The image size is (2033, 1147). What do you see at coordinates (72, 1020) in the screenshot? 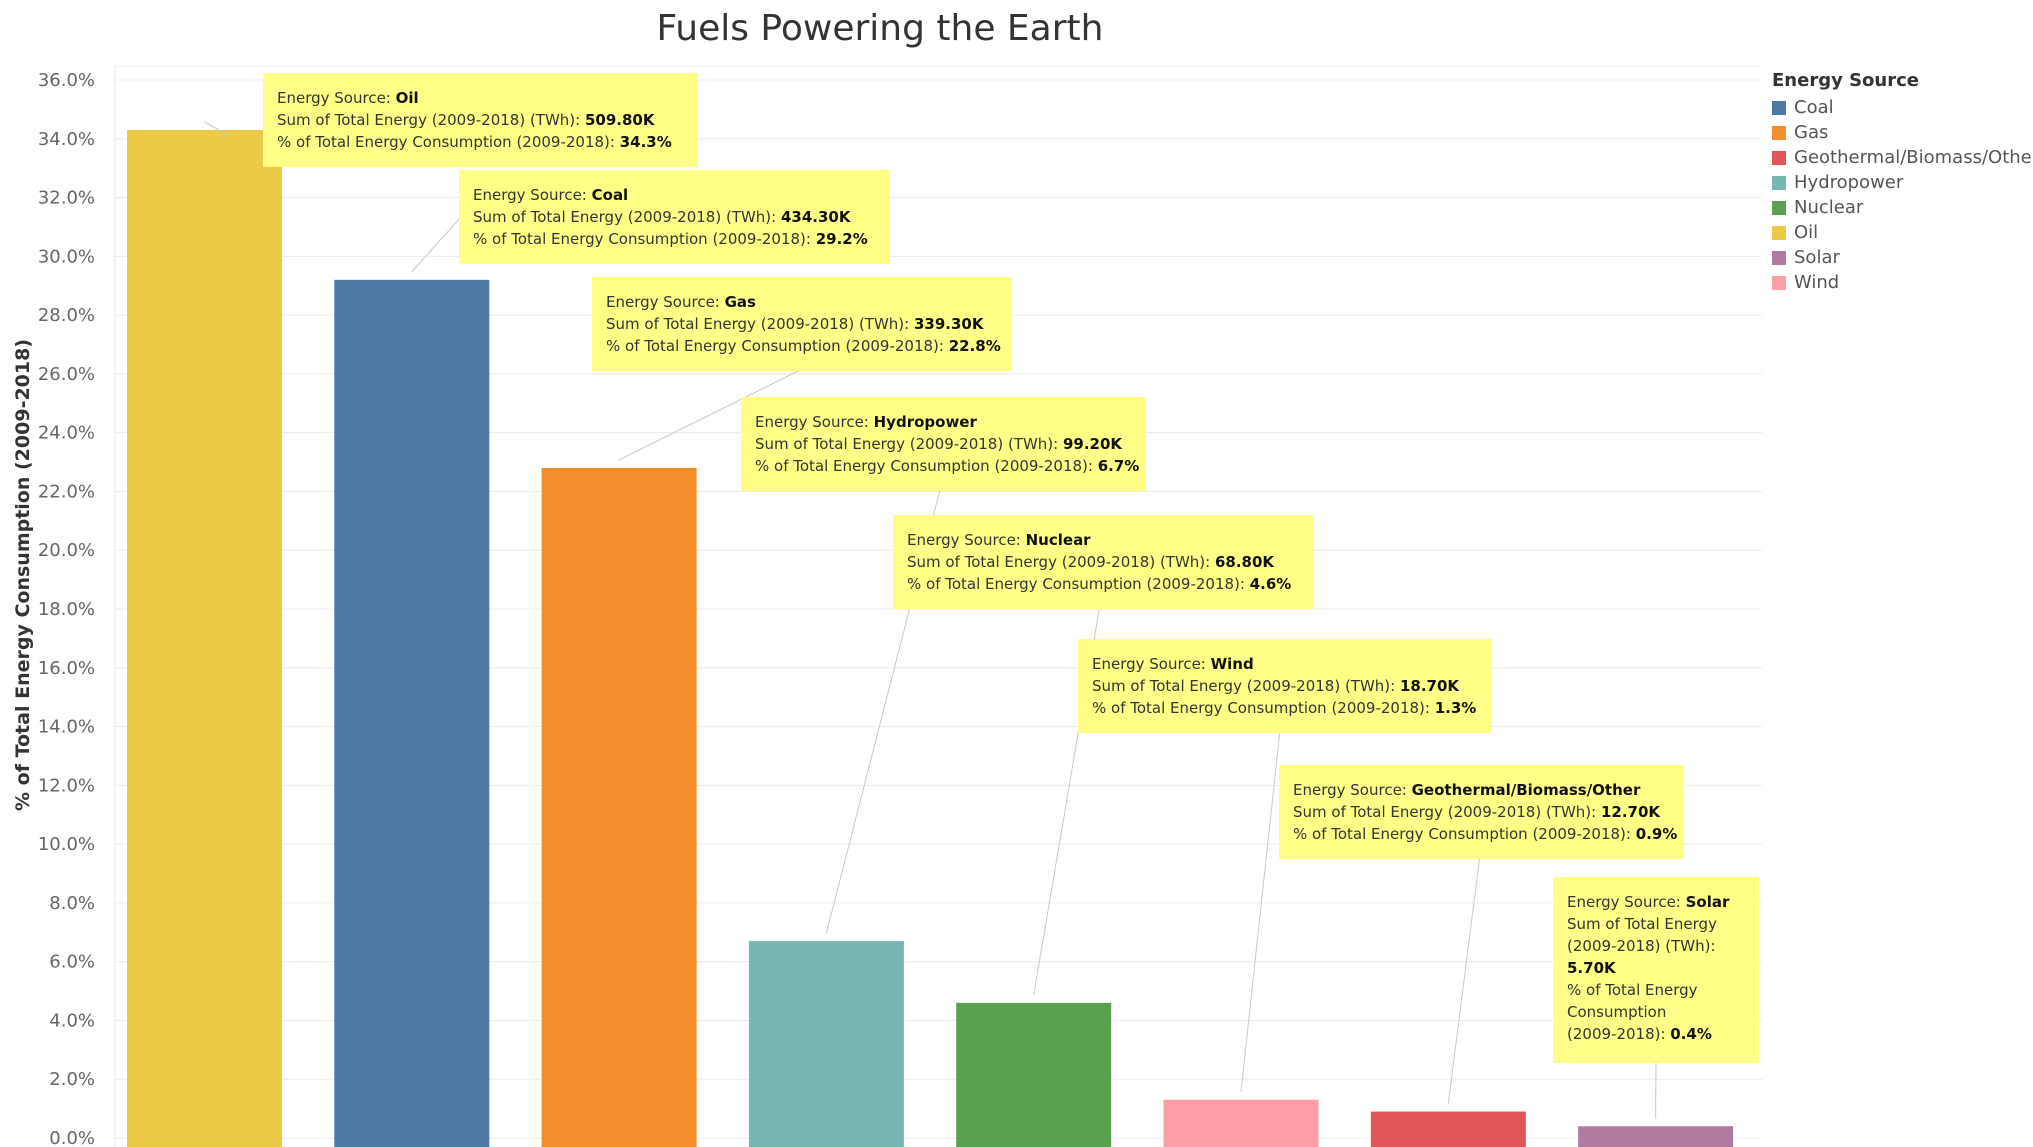
I see `y-tick-label: 4.0%` at bounding box center [72, 1020].